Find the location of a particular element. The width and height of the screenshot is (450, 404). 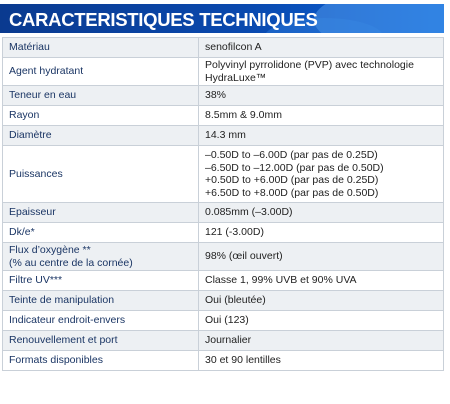

spec-label: Teinte de manipulation is located at coordinates (100, 300).